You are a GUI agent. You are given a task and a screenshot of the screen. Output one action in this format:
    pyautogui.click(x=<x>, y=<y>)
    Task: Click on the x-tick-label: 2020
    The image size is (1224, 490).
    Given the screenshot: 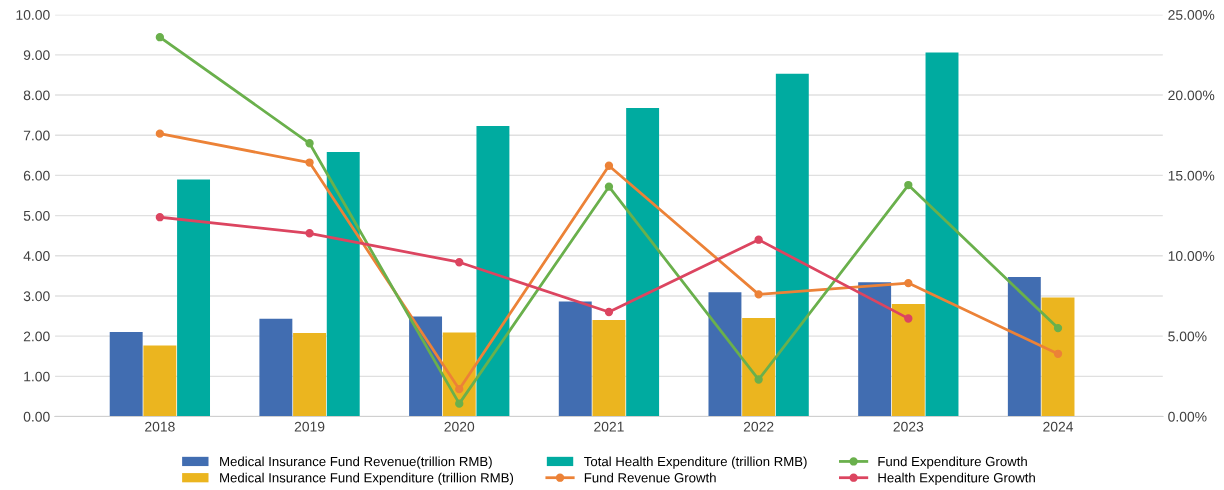 What is the action you would take?
    pyautogui.click(x=459, y=426)
    